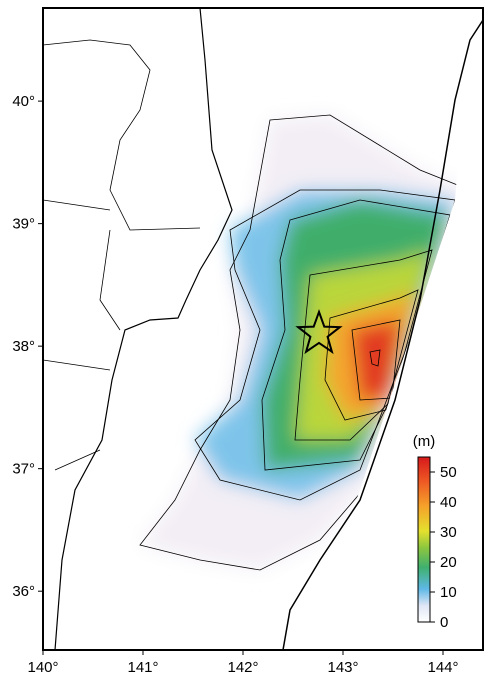 The image size is (485, 693). Describe the element at coordinates (448, 562) in the screenshot. I see `colorbar-tick-label: 20` at that location.